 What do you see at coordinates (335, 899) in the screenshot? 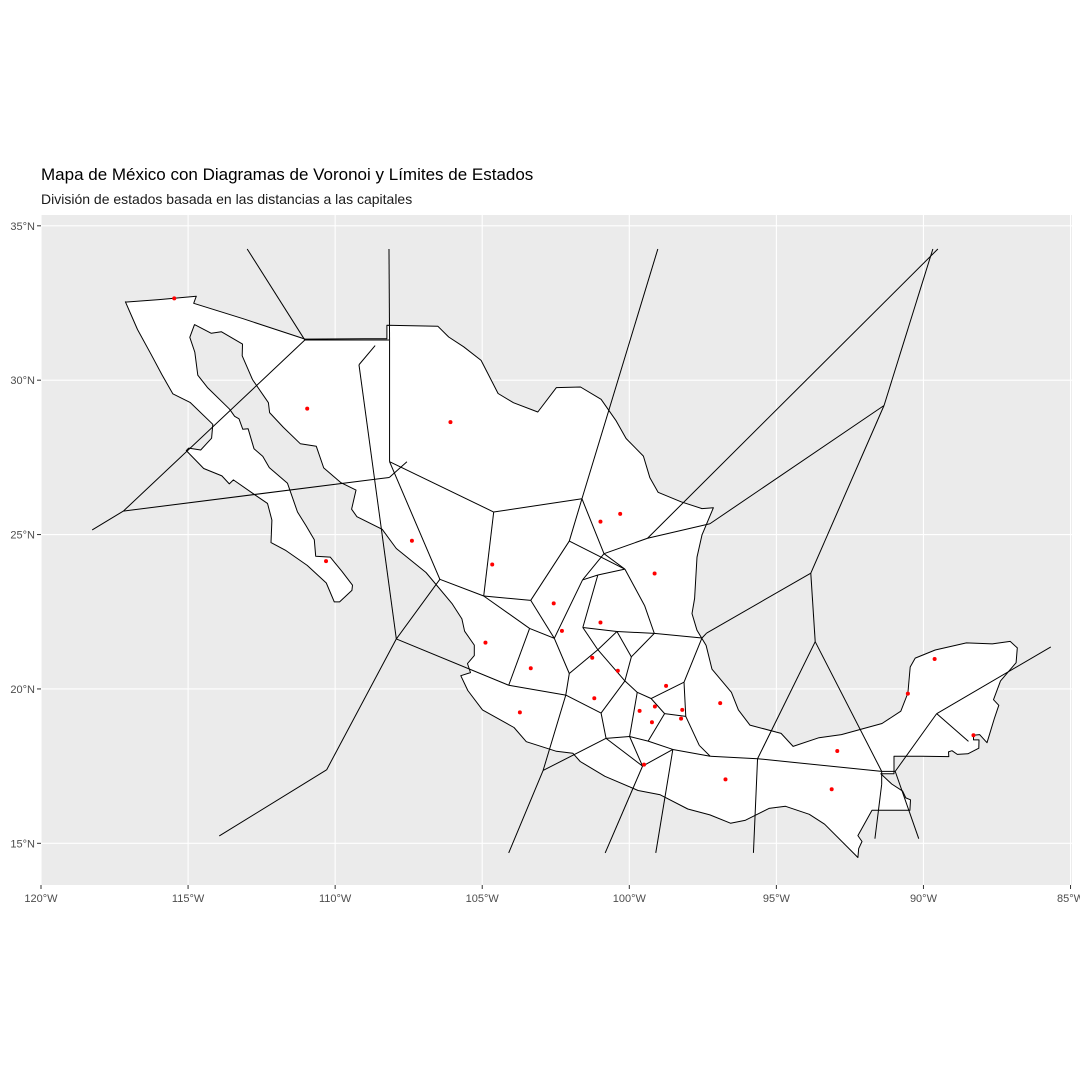
I see `x-tick-label: 110°W` at bounding box center [335, 899].